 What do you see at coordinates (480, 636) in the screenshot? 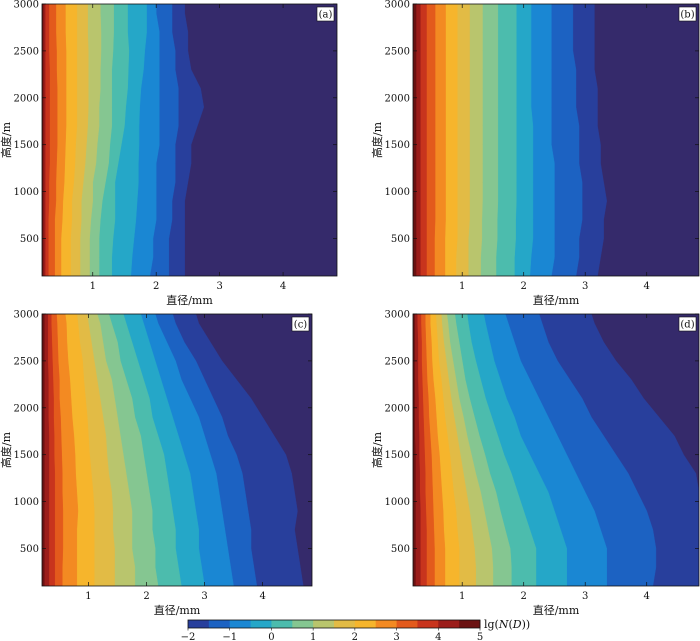
I see `colorbar-tick-label: 5` at bounding box center [480, 636].